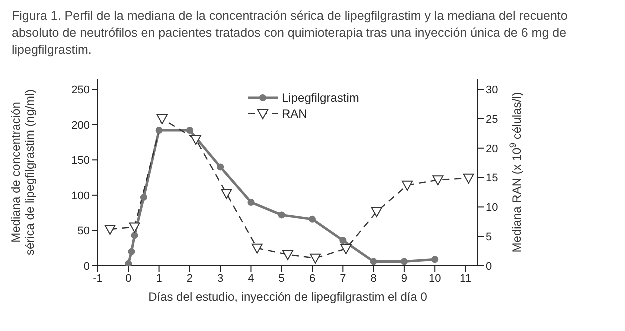 This screenshot has height=331, width=625. I want to click on y-tick-label: 250, so click(81, 90).